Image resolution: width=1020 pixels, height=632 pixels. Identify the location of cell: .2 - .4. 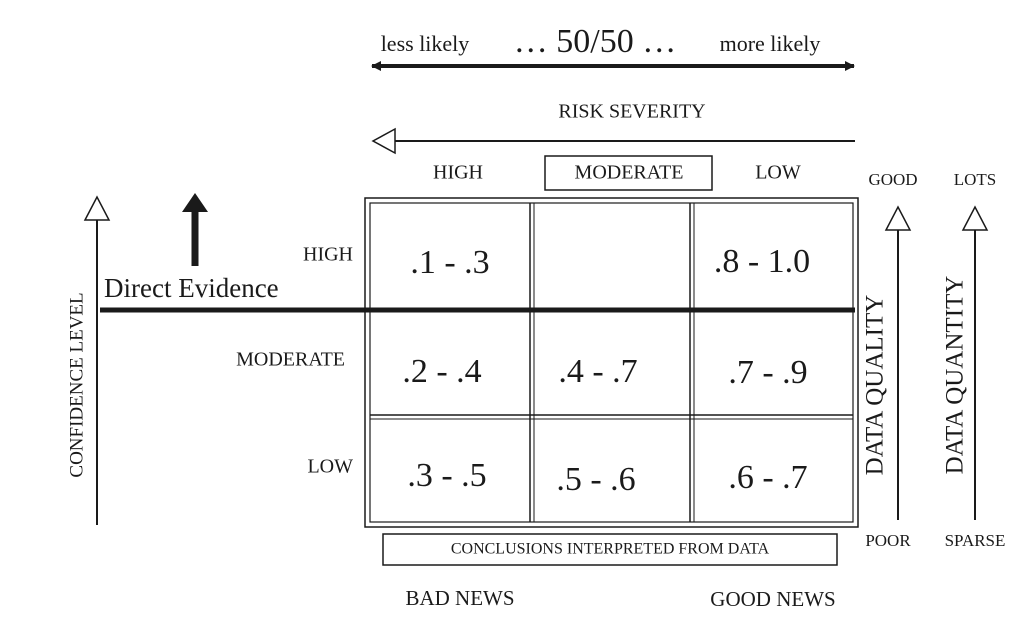
(441, 371).